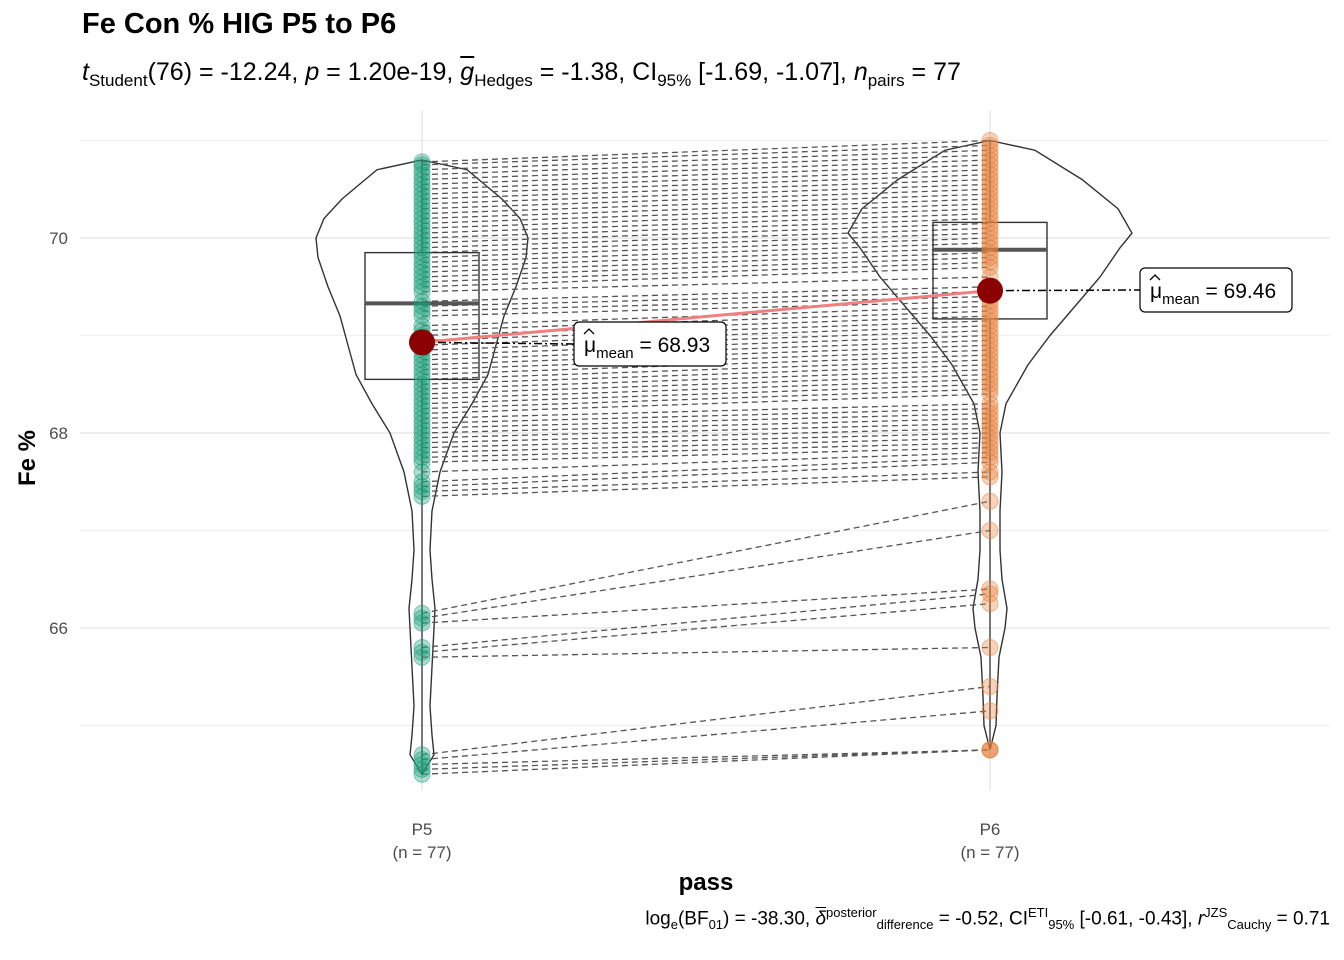  What do you see at coordinates (674, 925) in the screenshot?
I see `log-subscript: e` at bounding box center [674, 925].